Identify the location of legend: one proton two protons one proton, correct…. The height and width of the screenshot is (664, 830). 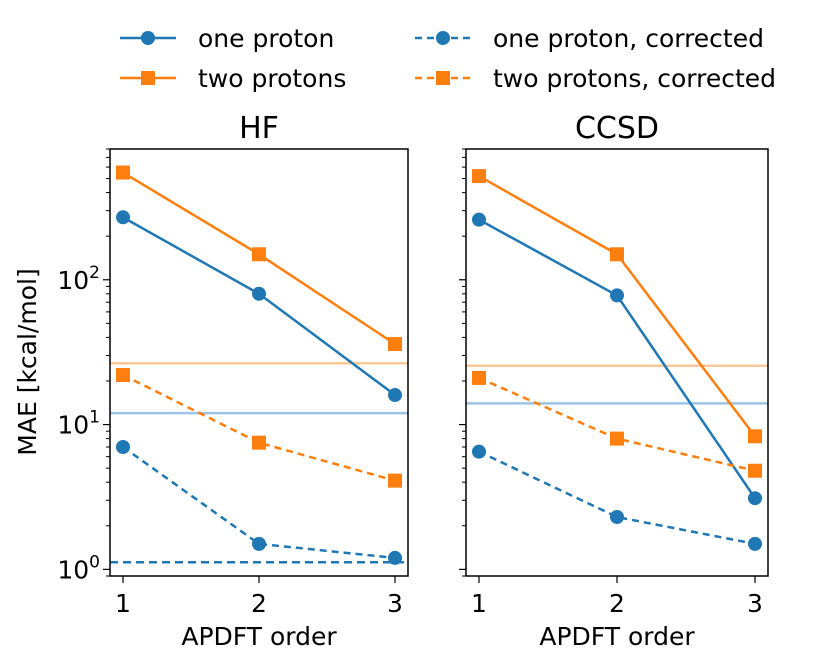
(448, 58).